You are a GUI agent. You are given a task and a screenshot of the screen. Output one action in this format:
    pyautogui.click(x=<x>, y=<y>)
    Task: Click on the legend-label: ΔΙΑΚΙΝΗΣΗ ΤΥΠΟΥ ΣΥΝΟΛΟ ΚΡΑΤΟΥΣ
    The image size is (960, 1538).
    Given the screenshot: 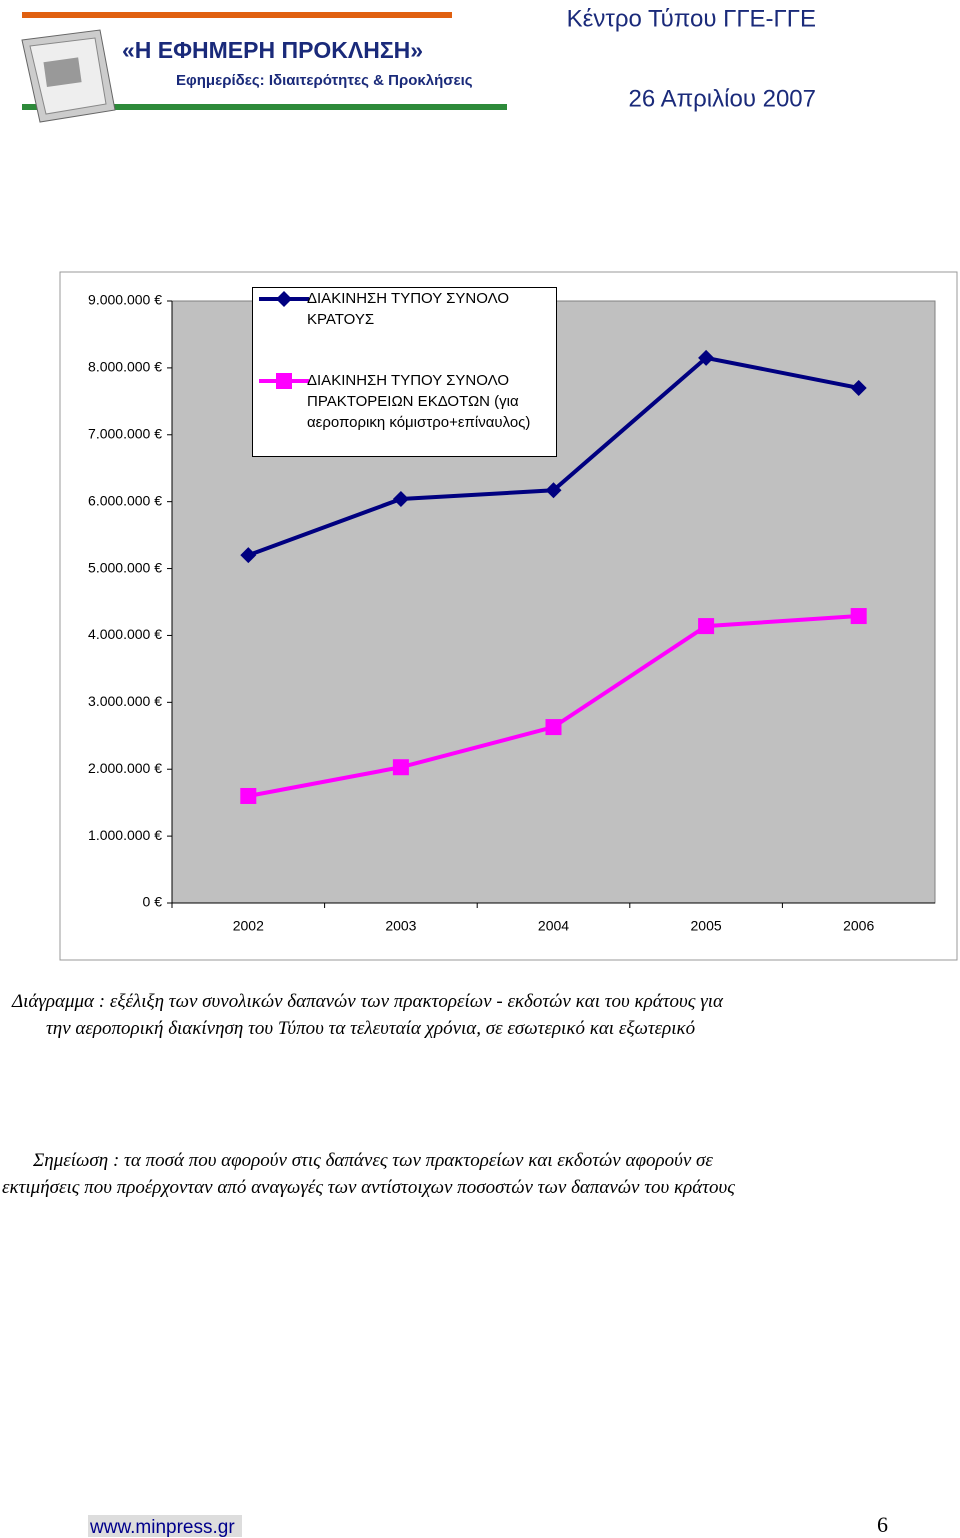 What is the action you would take?
    pyautogui.click(x=408, y=309)
    